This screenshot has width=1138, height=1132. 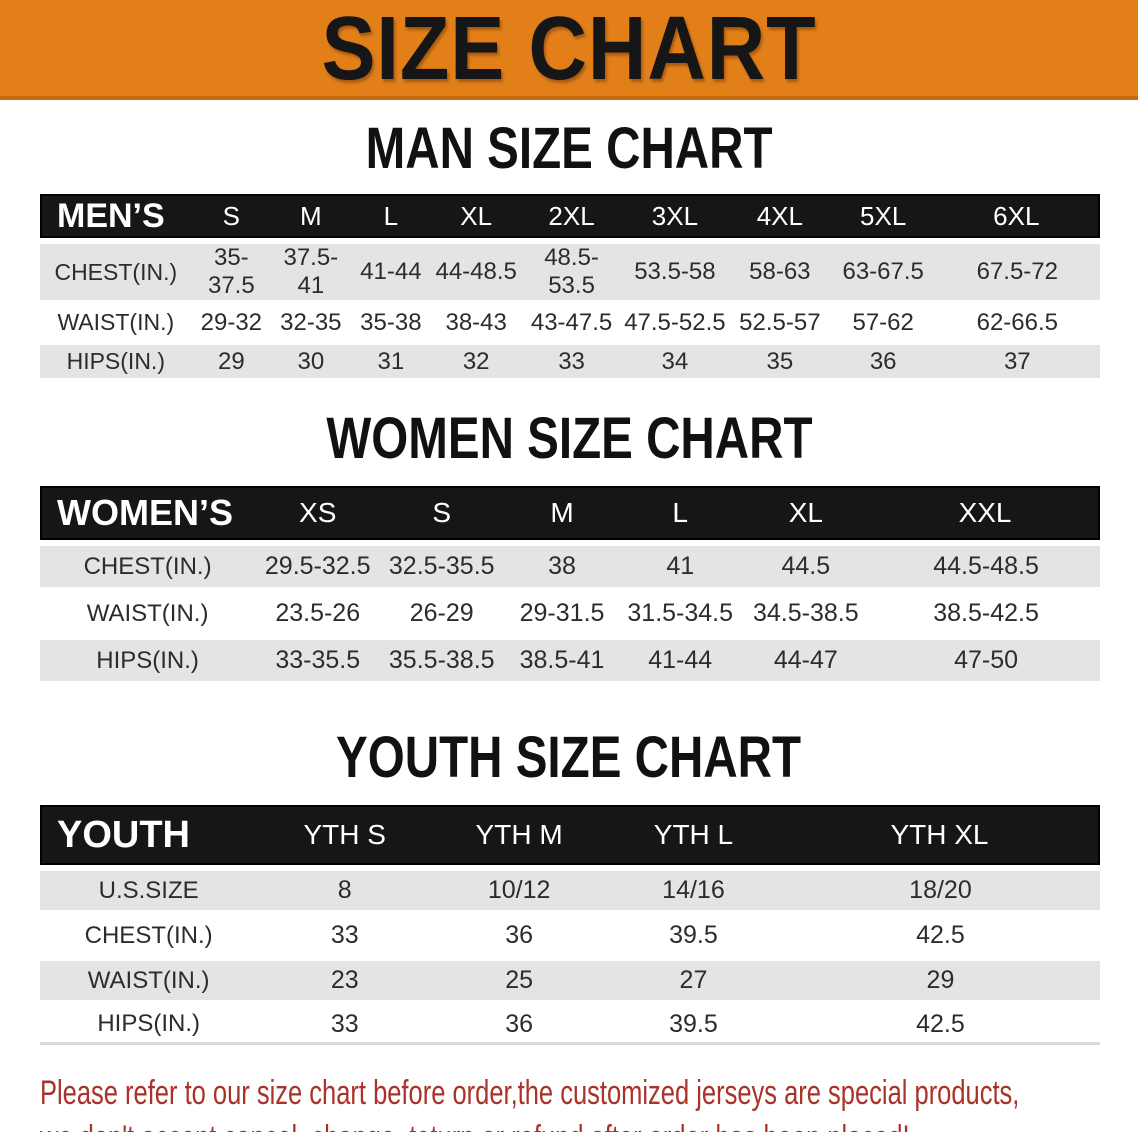 What do you see at coordinates (779, 272) in the screenshot?
I see `size-value: 58-63` at bounding box center [779, 272].